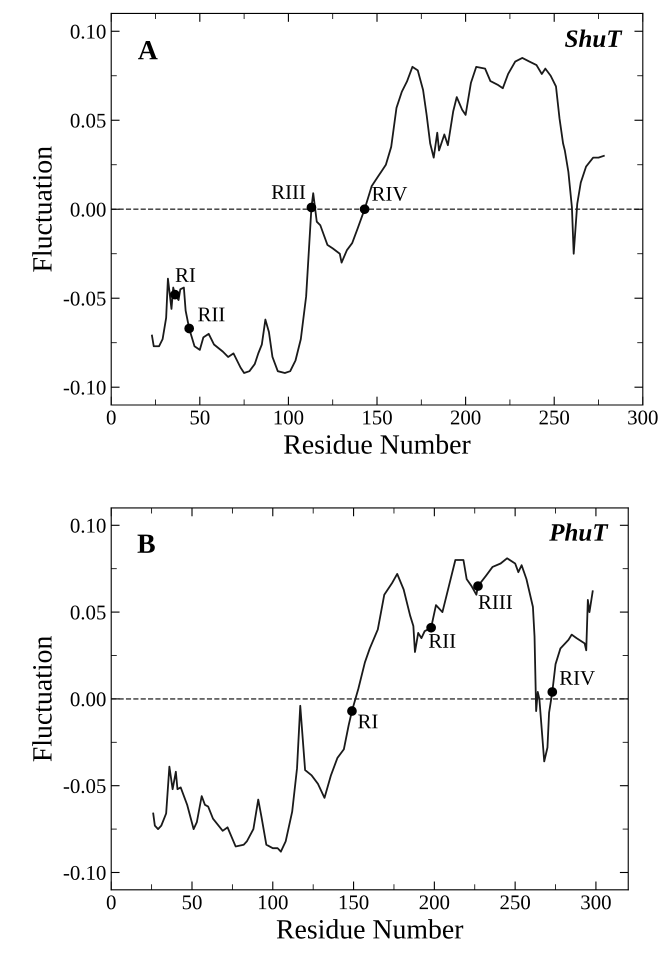  I want to click on chart-subtitle: PhuT, so click(578, 532).